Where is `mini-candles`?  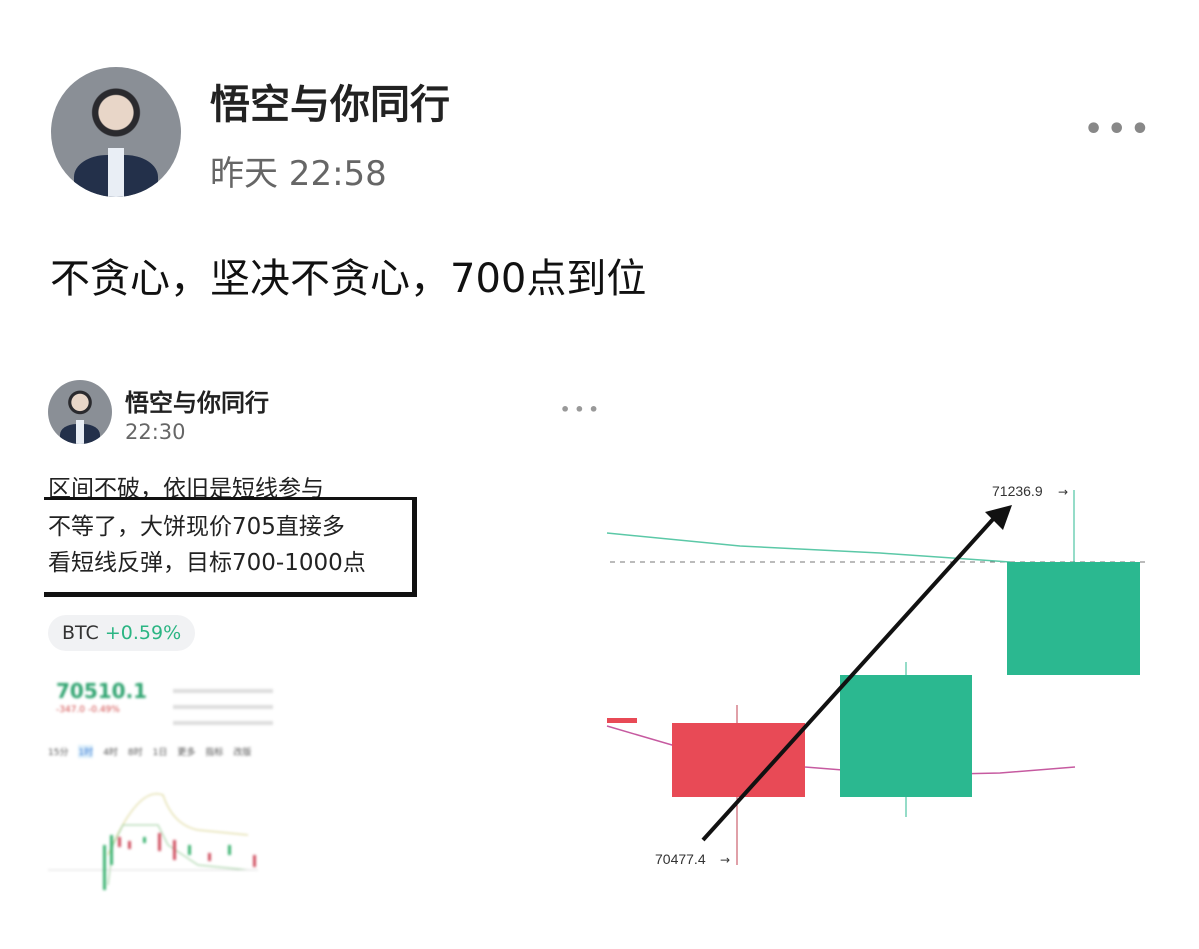 mini-candles is located at coordinates (153, 841).